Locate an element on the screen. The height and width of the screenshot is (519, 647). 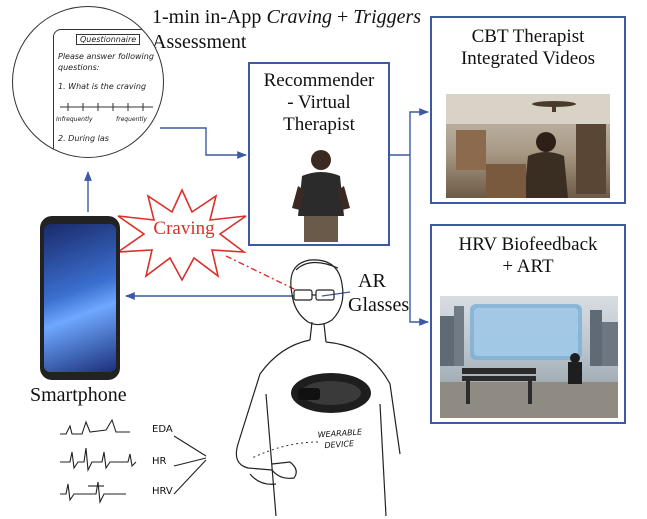
recommender-line3: Therapist is located at coordinates (319, 124).